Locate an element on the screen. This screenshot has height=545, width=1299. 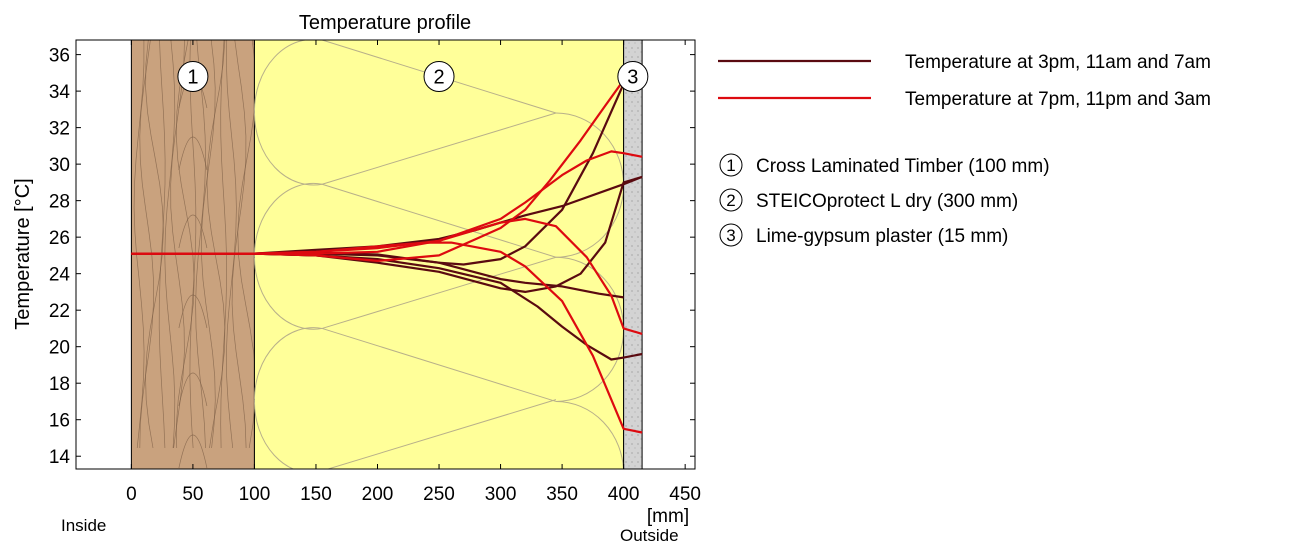
y-tick-label: 30 is located at coordinates (59, 165).